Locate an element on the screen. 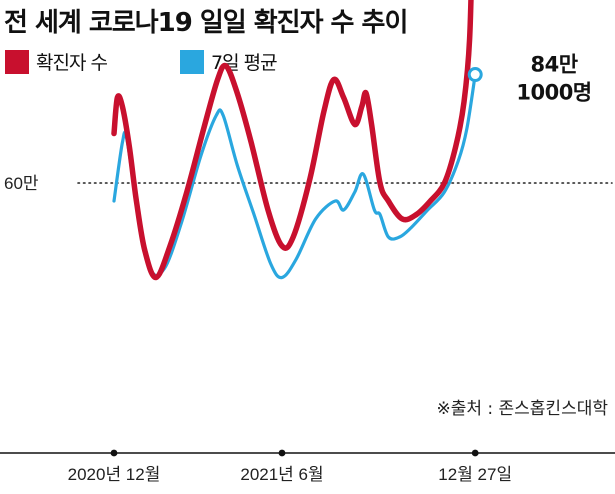 This screenshot has height=494, width=615. y-tick-labels: 60만120만 is located at coordinates (21, 183).